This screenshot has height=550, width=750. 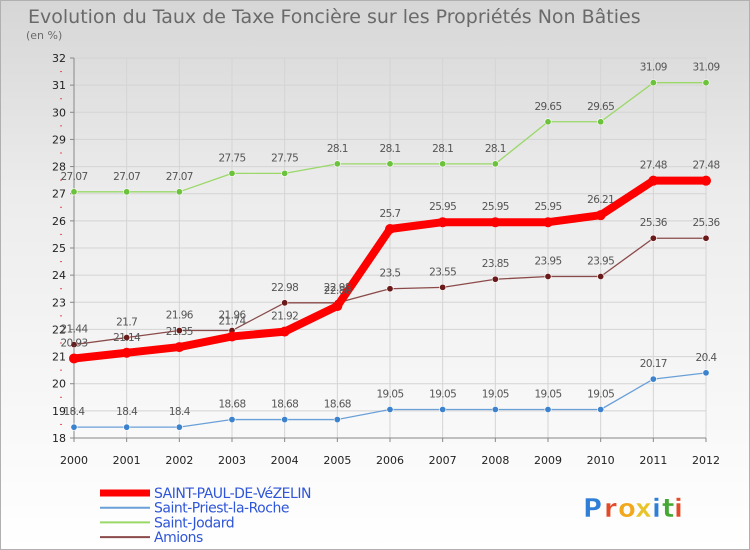 What do you see at coordinates (44, 35) in the screenshot?
I see `chart-subtitle: (en %)` at bounding box center [44, 35].